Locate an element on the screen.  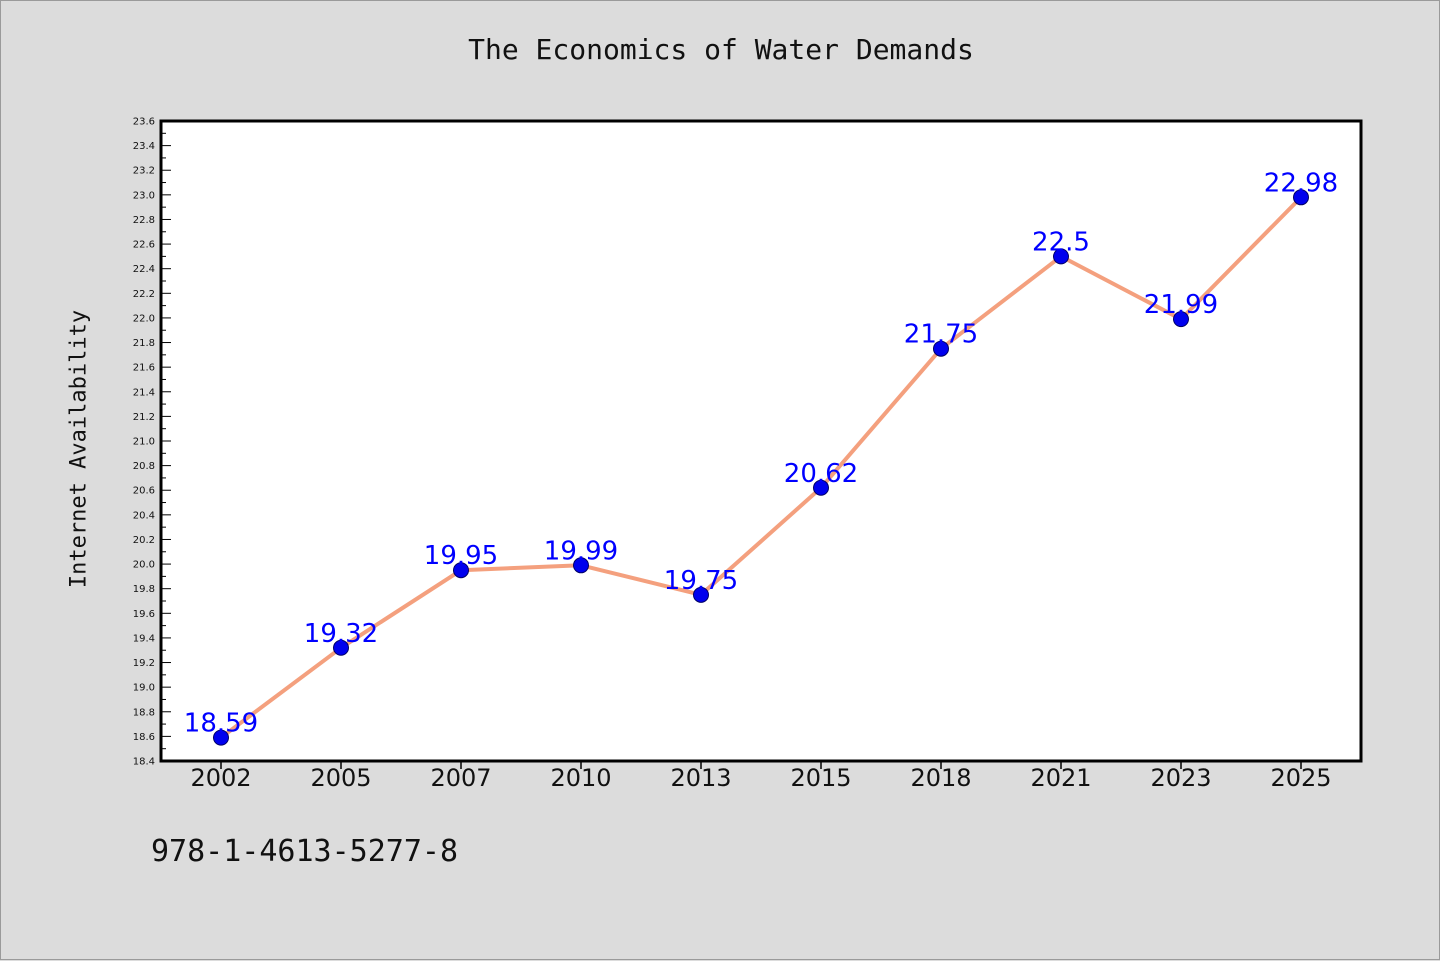
y-tick-label: 21.8 is located at coordinates (144, 343).